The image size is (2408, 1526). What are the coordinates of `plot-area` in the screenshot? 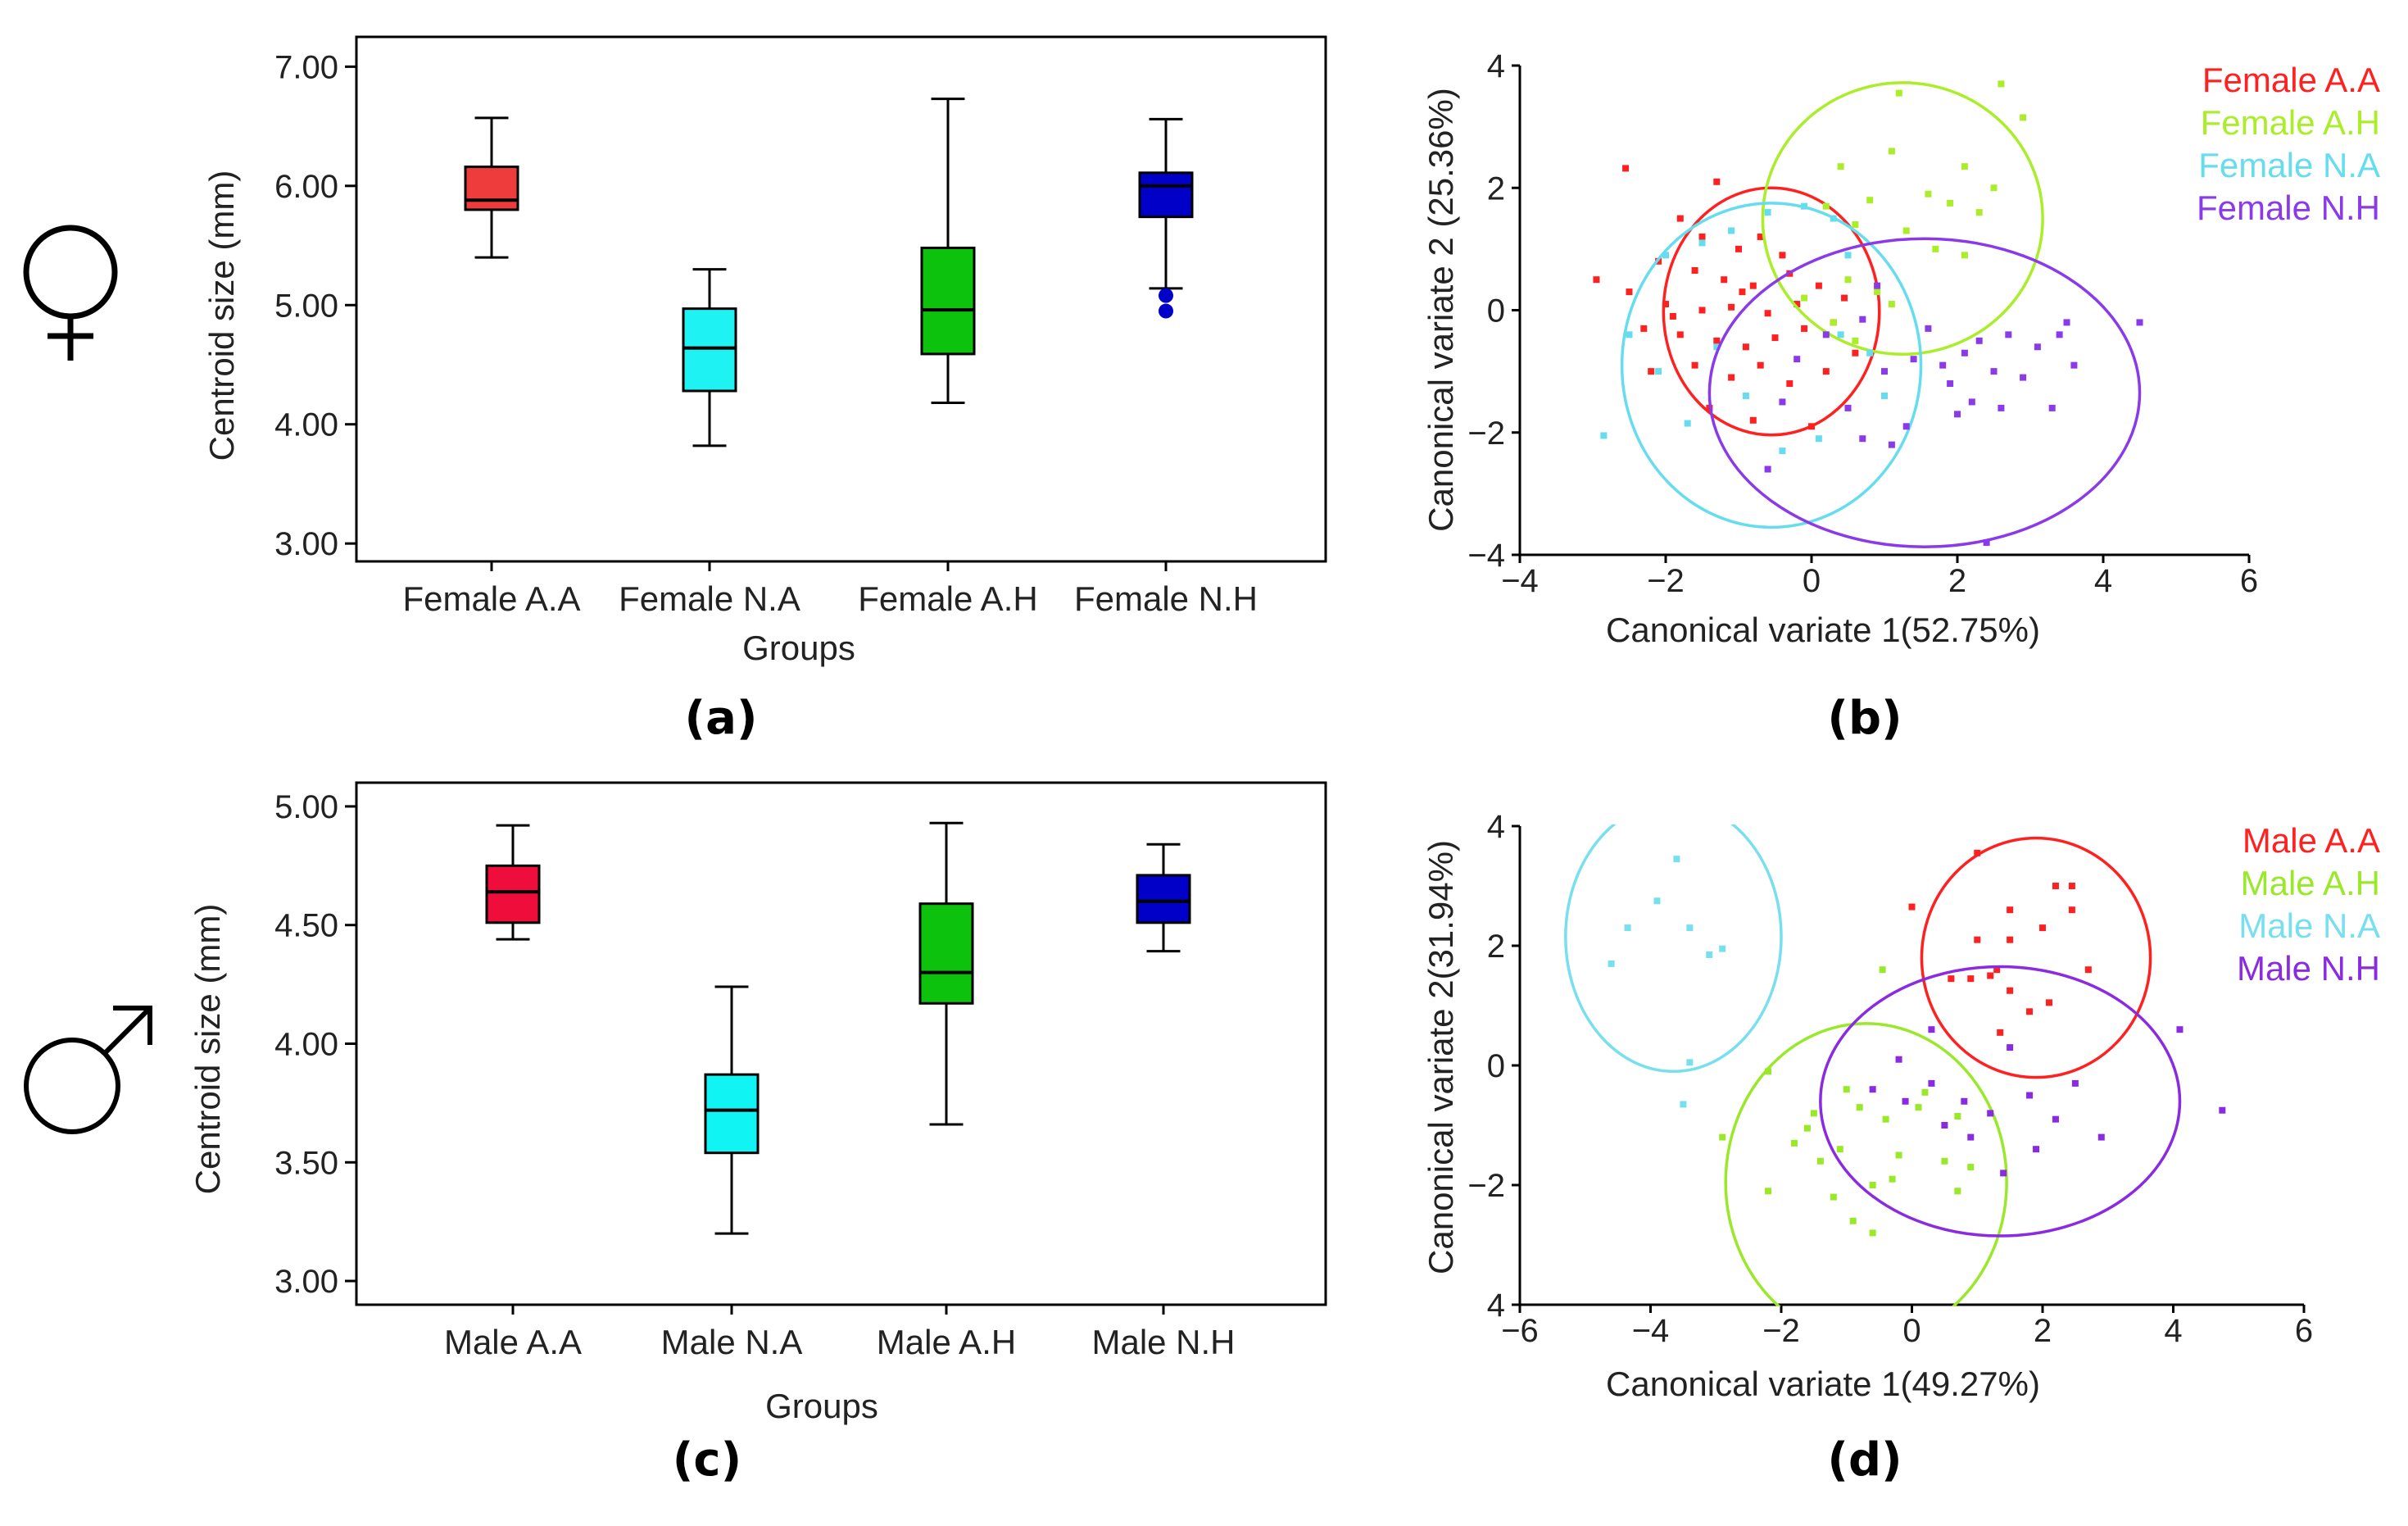 It's located at (1868, 314).